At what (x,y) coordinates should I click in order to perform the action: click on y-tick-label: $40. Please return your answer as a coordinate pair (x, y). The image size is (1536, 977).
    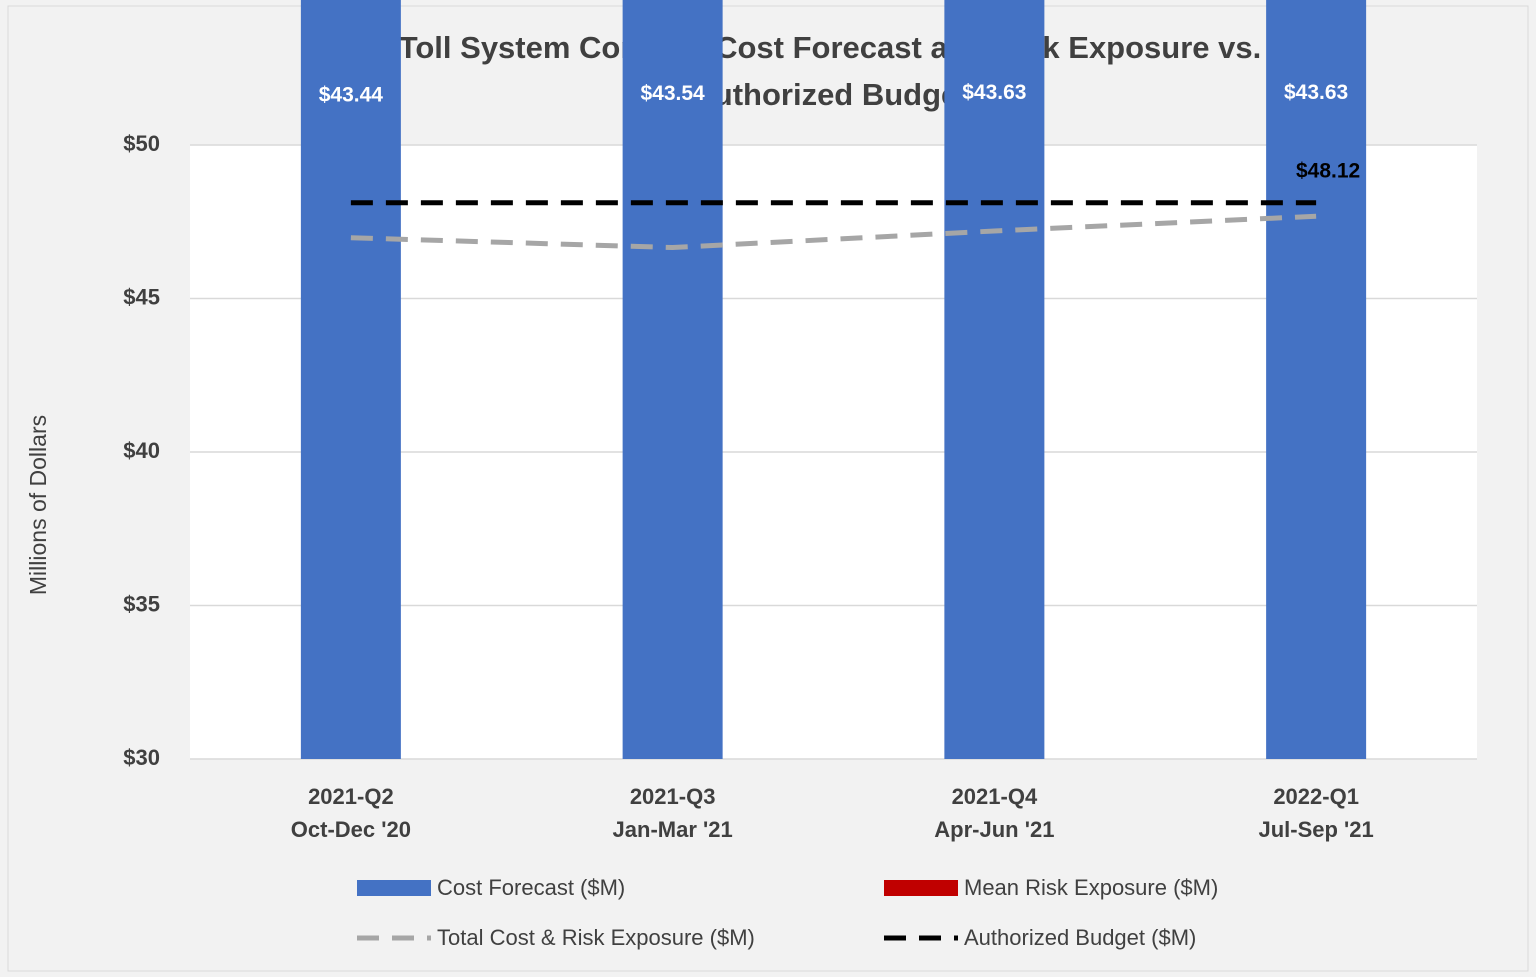
    Looking at the image, I should click on (141, 450).